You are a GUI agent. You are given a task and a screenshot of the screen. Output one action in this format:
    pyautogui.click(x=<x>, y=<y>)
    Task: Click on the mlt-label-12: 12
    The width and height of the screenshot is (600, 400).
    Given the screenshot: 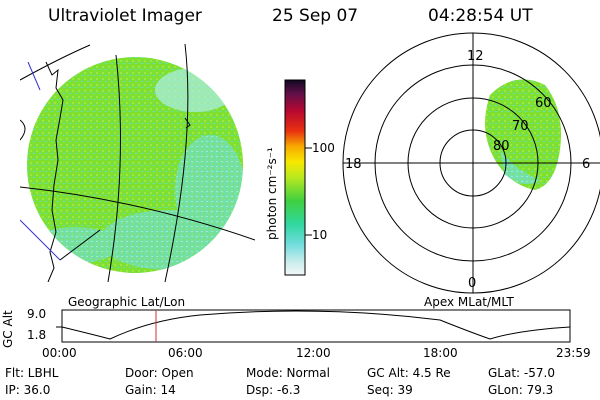 What is the action you would take?
    pyautogui.click(x=475, y=56)
    